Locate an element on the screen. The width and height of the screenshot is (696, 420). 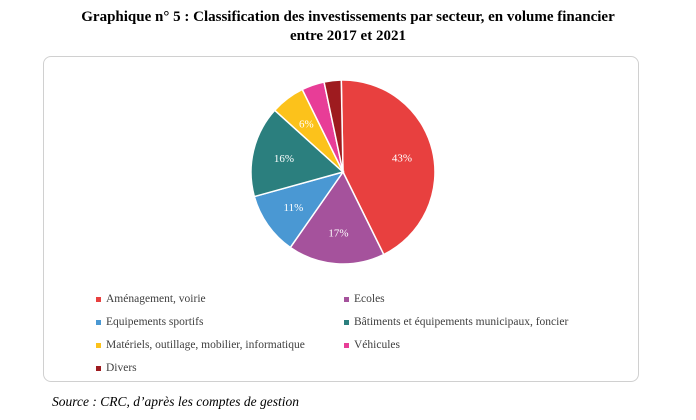
pie-slice-label-2: 17% is located at coordinates (338, 234).